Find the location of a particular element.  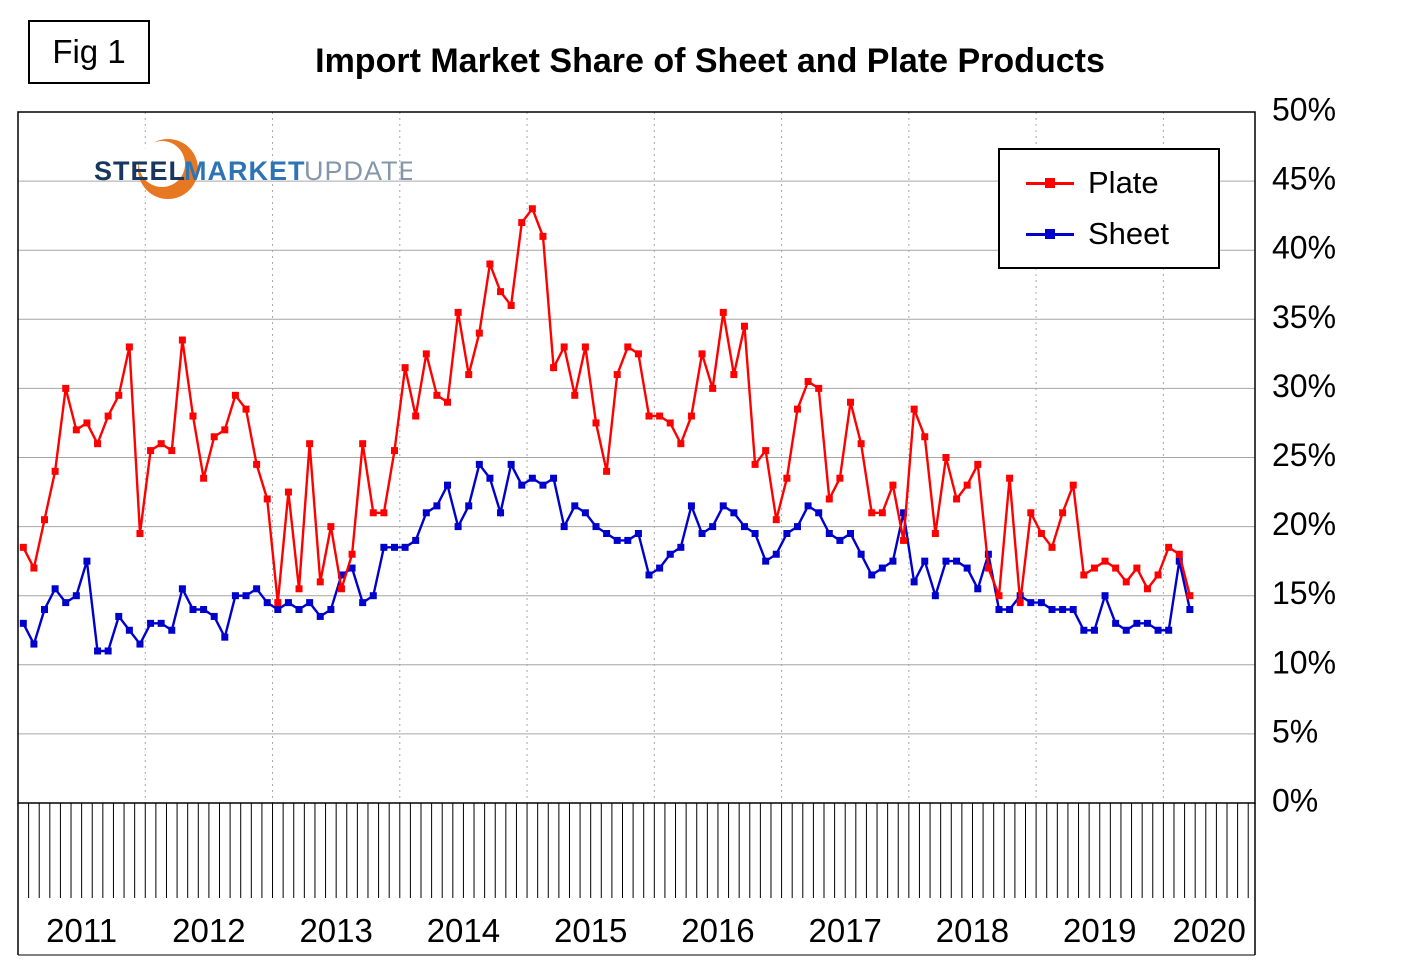

logo-text-update: UPDATE is located at coordinates (358, 171).